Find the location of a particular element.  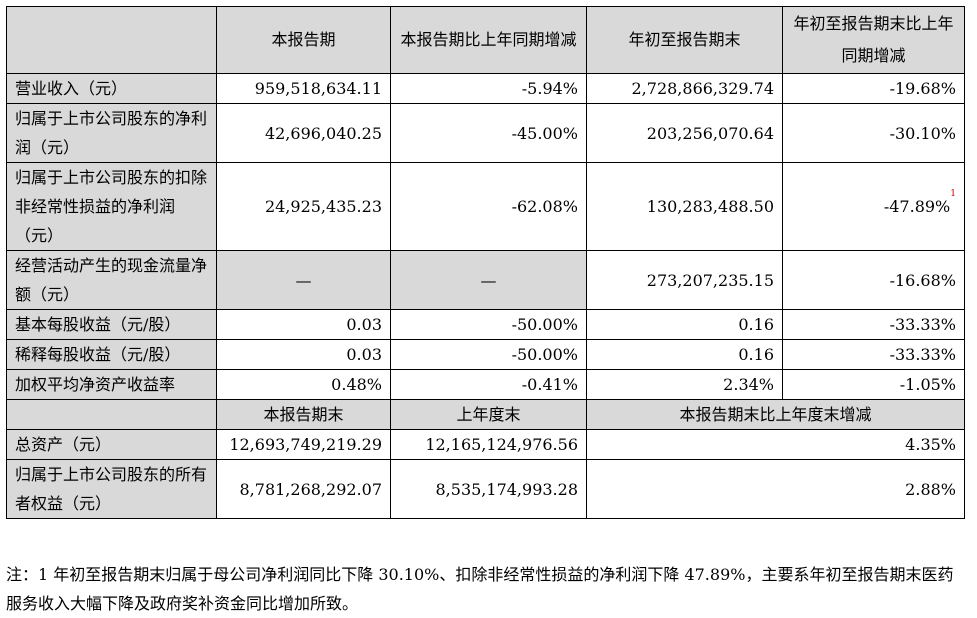

cell-value: 12,693,749,219.29 is located at coordinates (303, 444).